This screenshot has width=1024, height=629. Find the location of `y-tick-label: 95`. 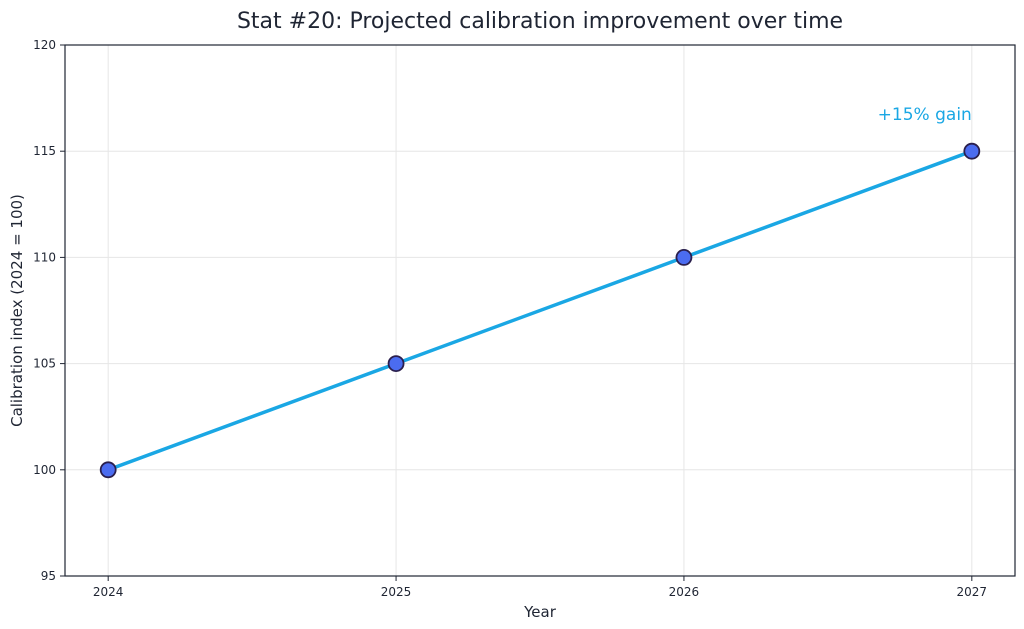

y-tick-label: 95 is located at coordinates (48, 576).